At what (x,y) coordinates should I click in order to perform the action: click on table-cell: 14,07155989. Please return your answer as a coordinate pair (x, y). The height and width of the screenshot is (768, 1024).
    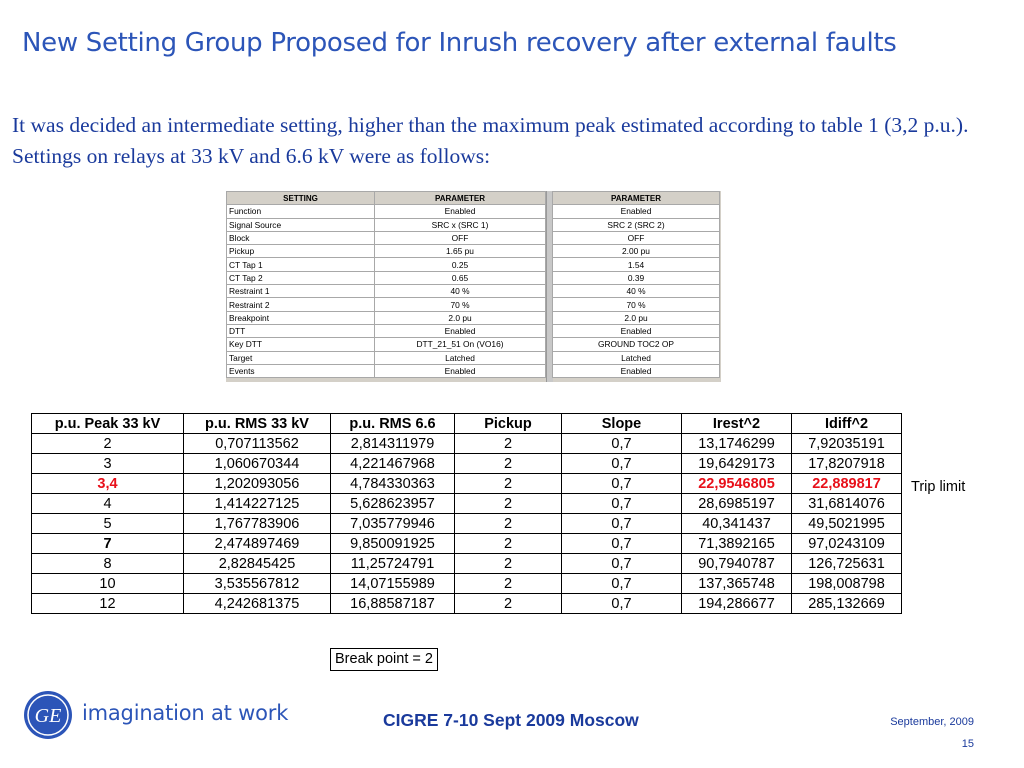
    Looking at the image, I should click on (392, 583).